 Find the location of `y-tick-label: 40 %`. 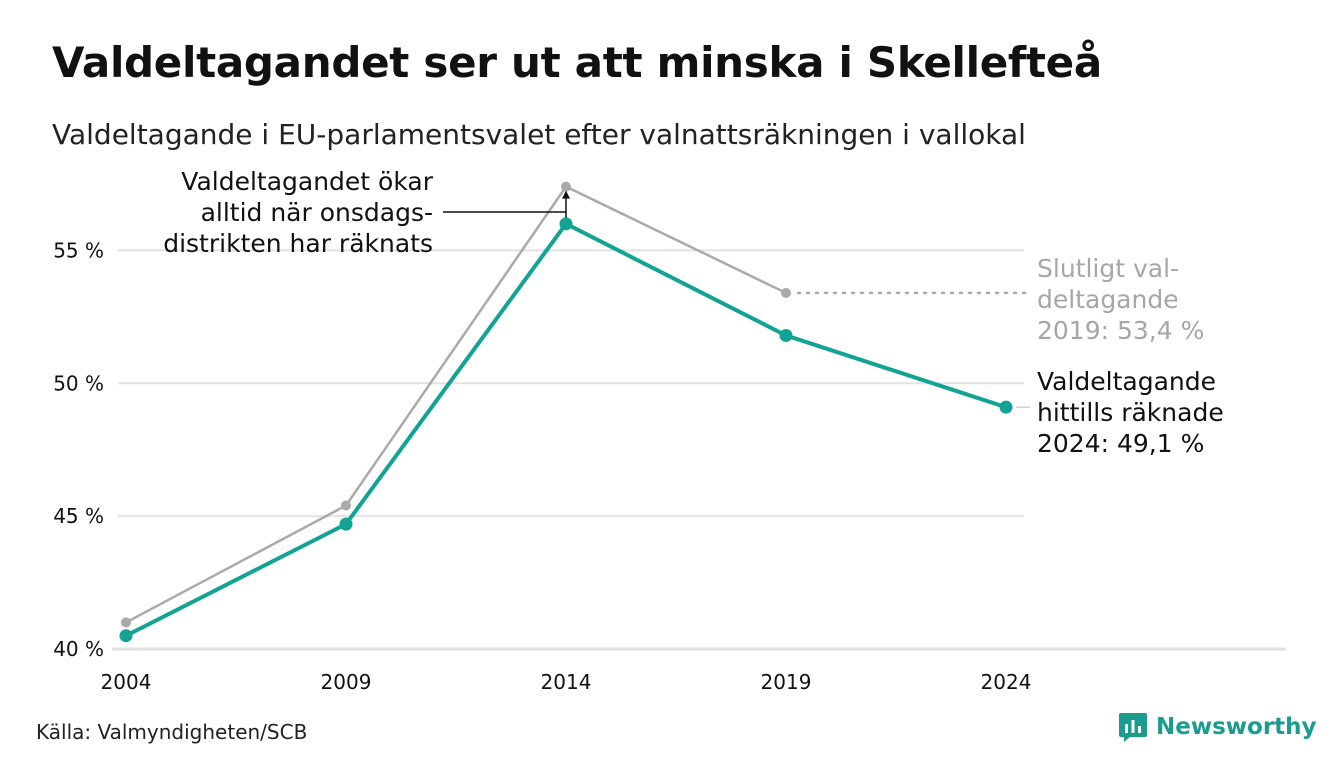

y-tick-label: 40 % is located at coordinates (78, 649).